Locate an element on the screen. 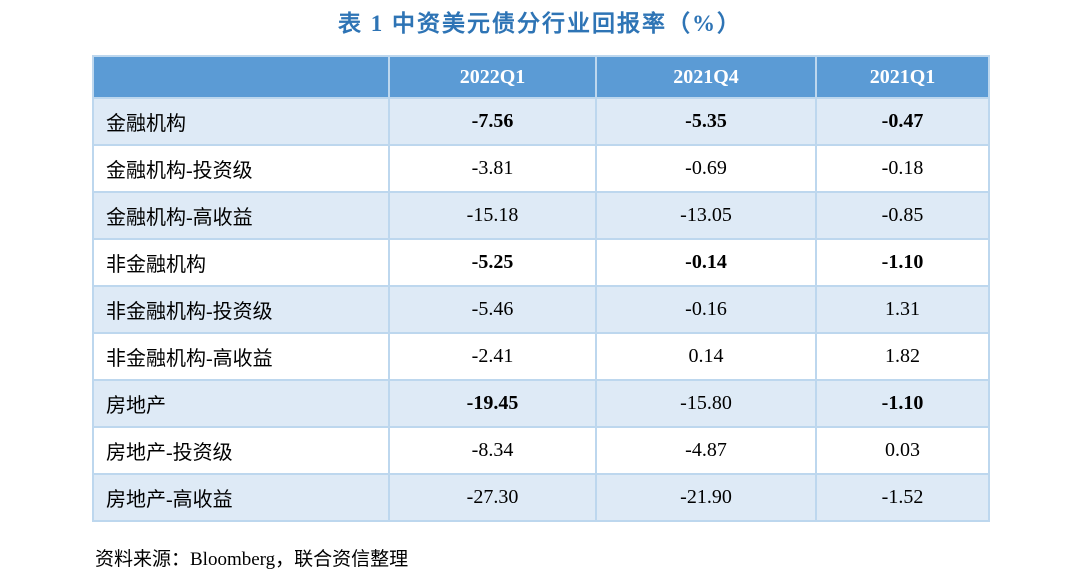  value-cell: 0.14 is located at coordinates (706, 356).